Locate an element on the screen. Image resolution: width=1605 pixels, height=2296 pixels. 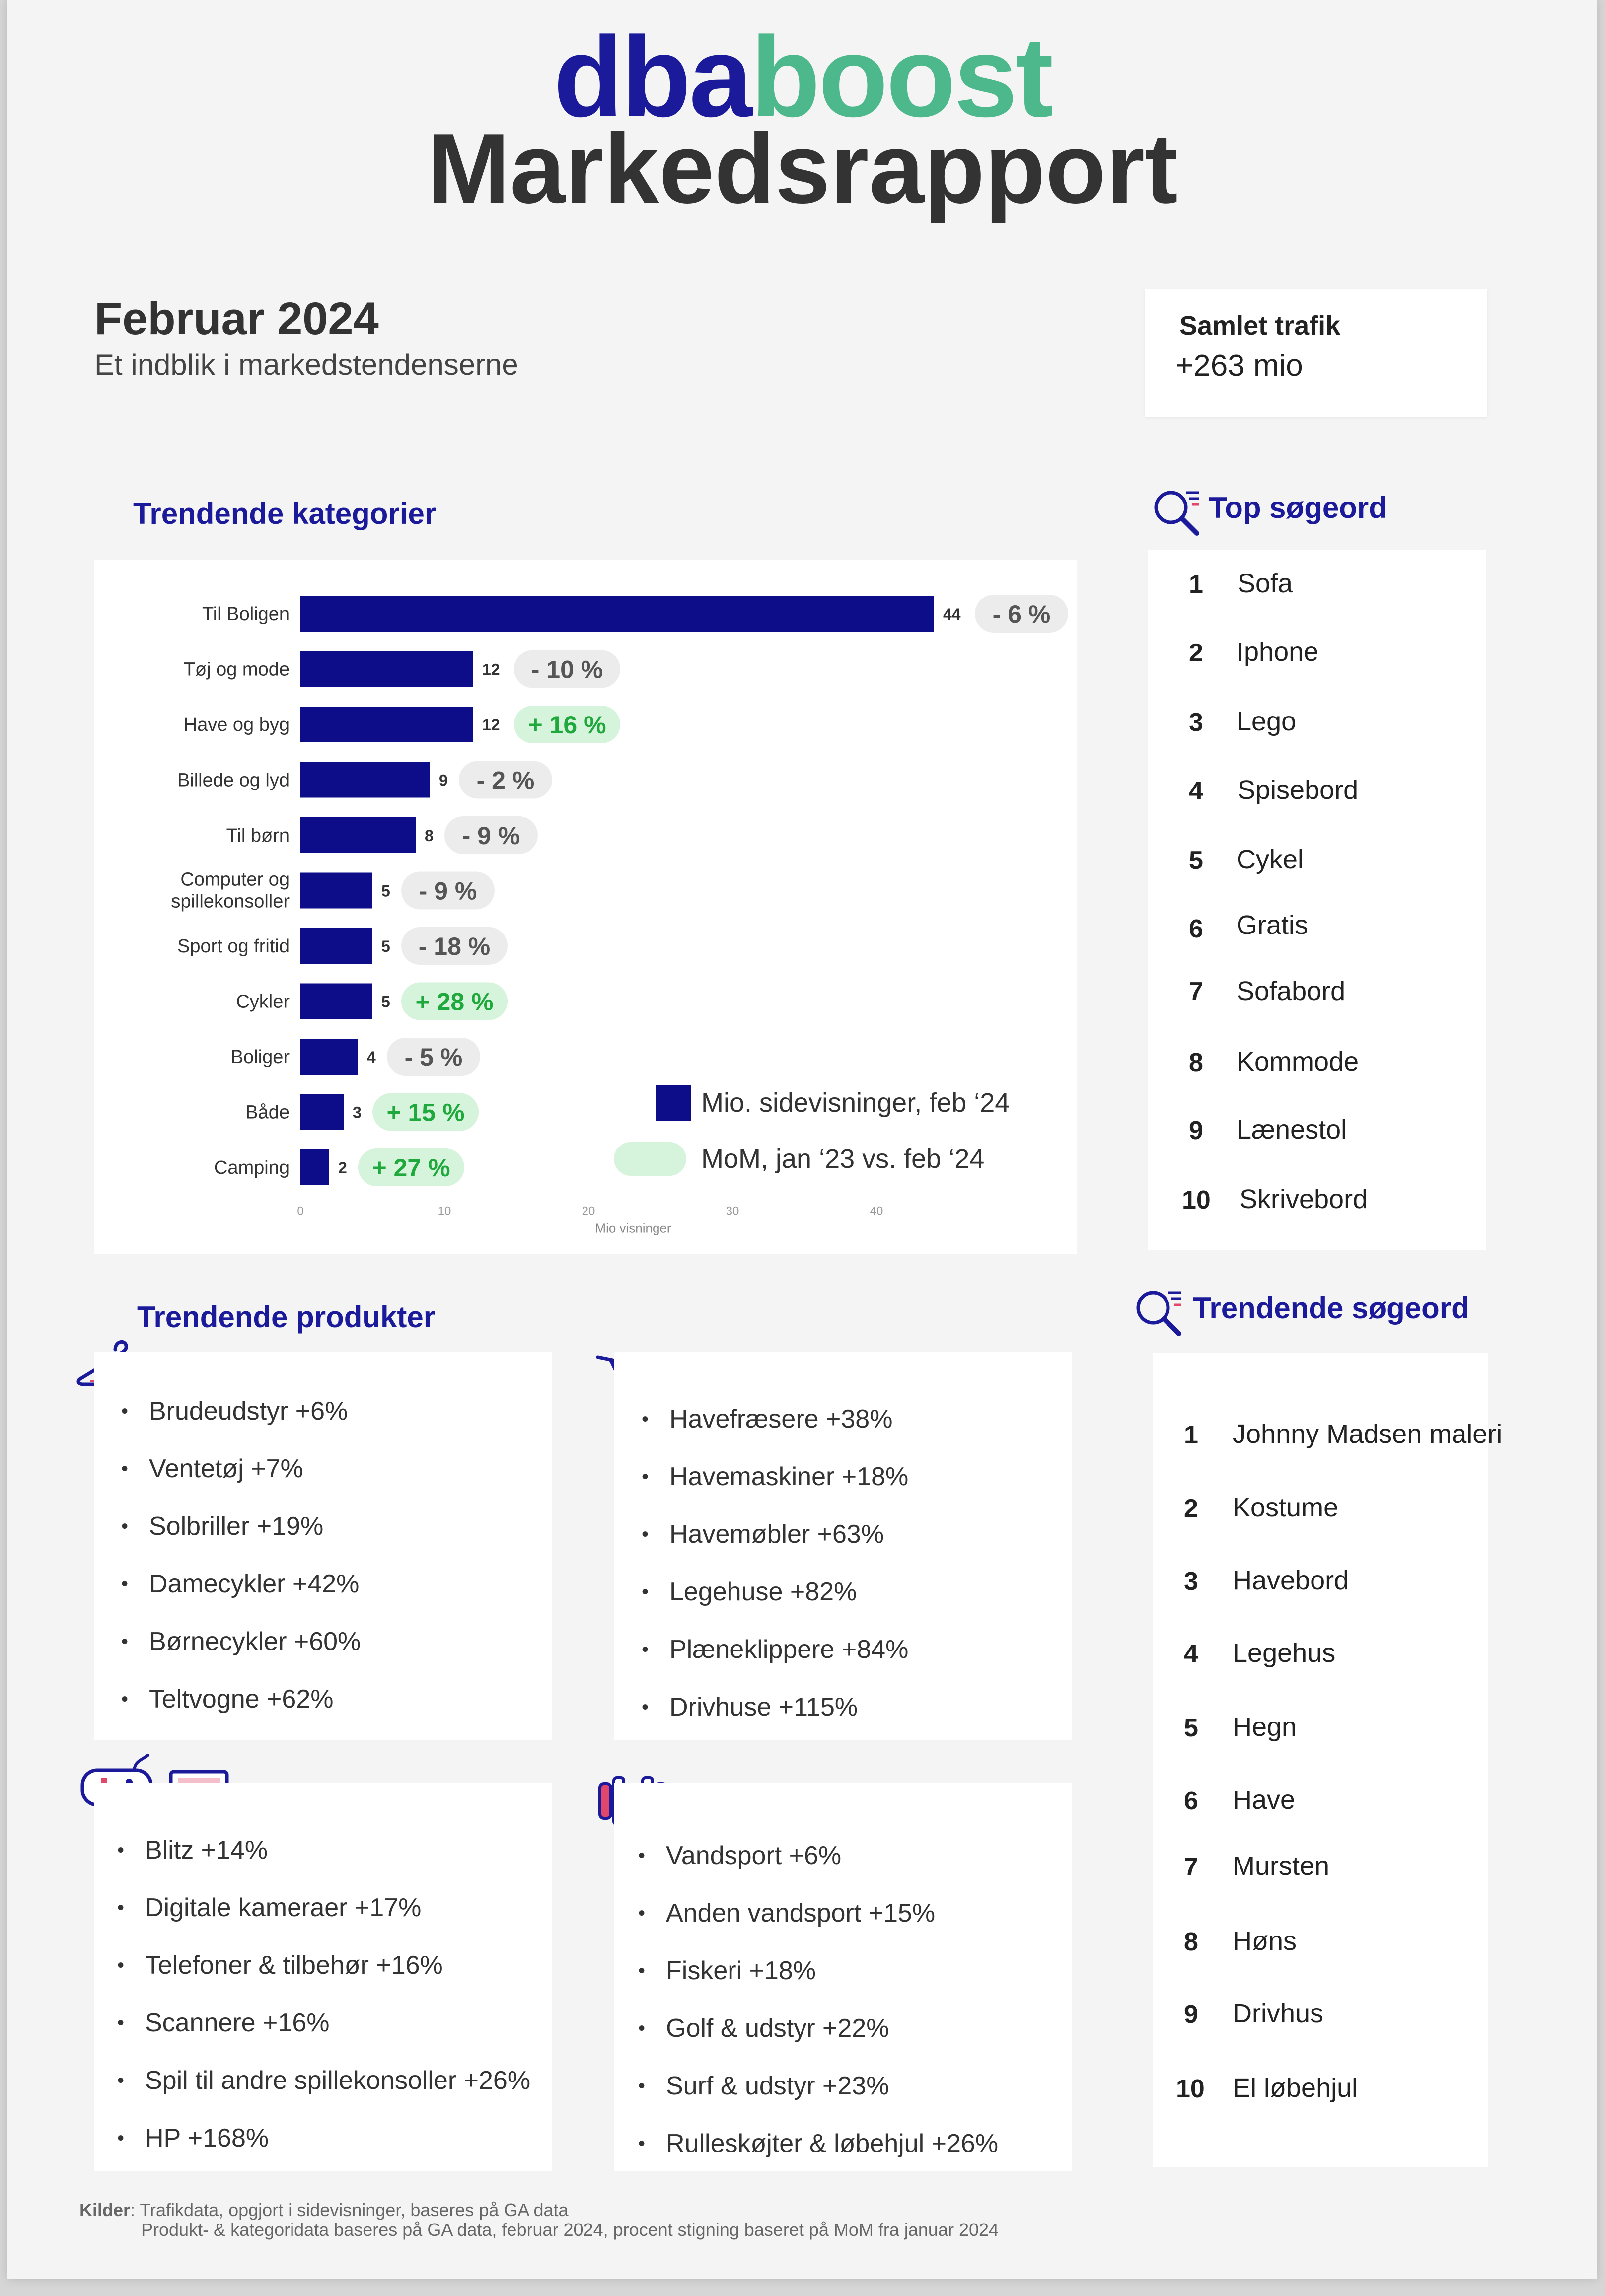
top-search-term: Lænestol is located at coordinates (1292, 1130).